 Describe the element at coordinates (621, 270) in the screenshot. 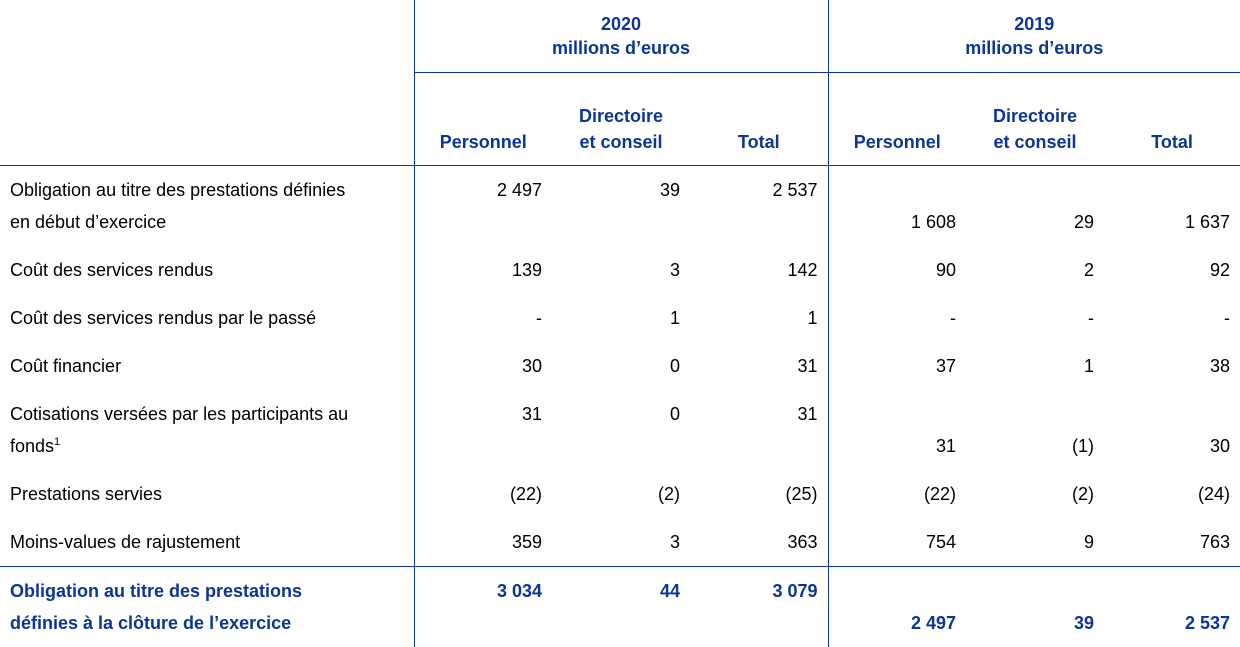

I see `value-cell: 3` at that location.